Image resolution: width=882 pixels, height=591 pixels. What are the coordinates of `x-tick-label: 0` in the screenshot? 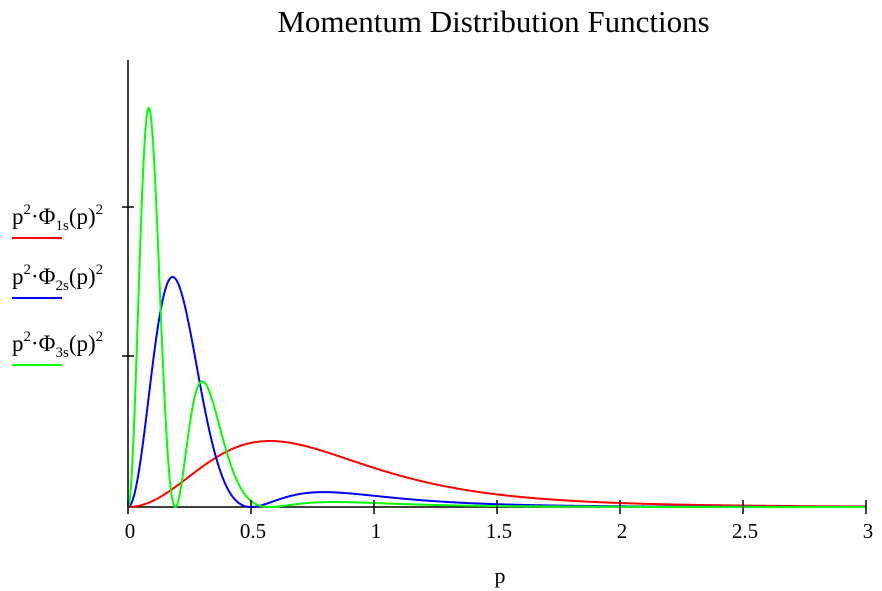 It's located at (130, 531).